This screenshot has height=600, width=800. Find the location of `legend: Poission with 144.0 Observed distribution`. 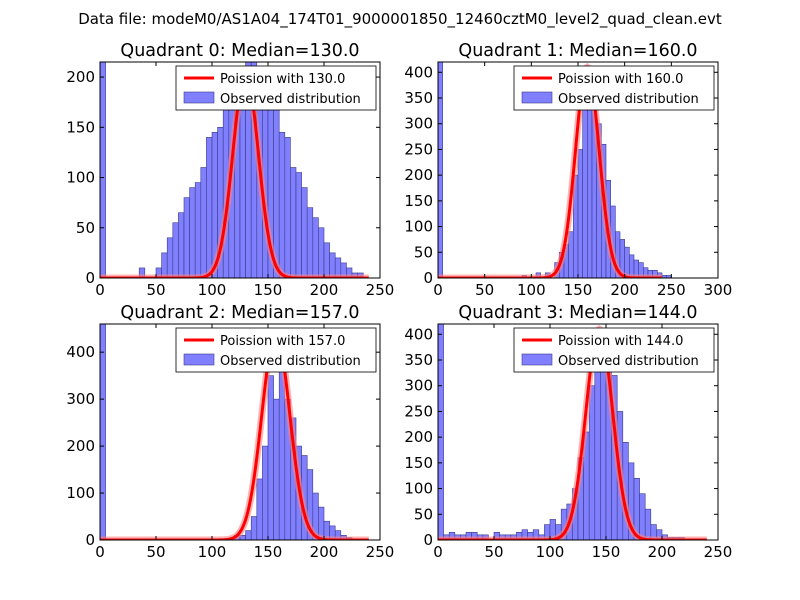

legend: Poission with 144.0 Observed distribution is located at coordinates (614, 350).